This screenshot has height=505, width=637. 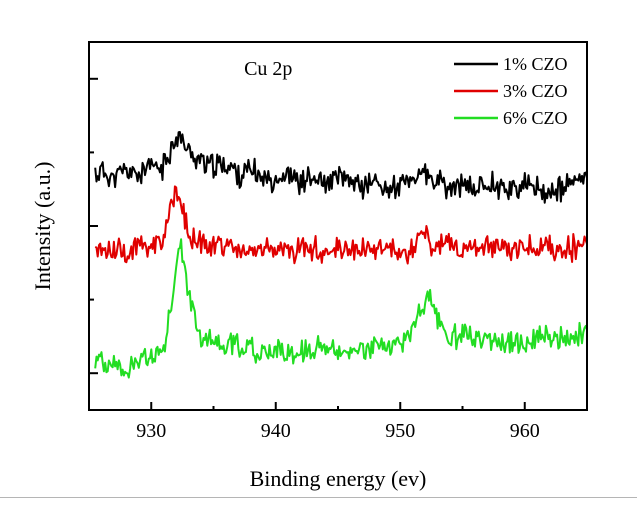 I want to click on legend-label: 6% CZO, so click(x=535, y=118).